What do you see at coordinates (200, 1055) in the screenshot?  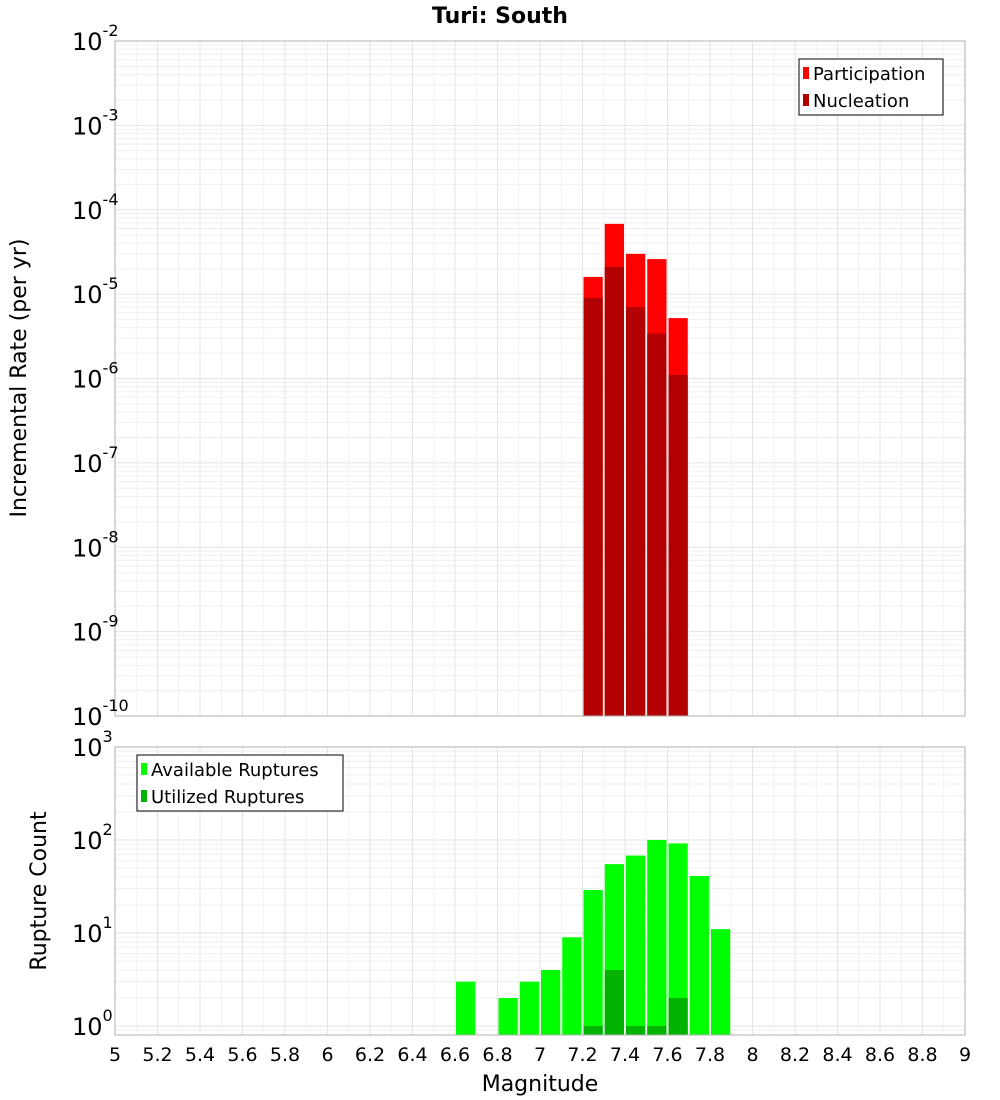 I see `x-tick-label: 5.4` at bounding box center [200, 1055].